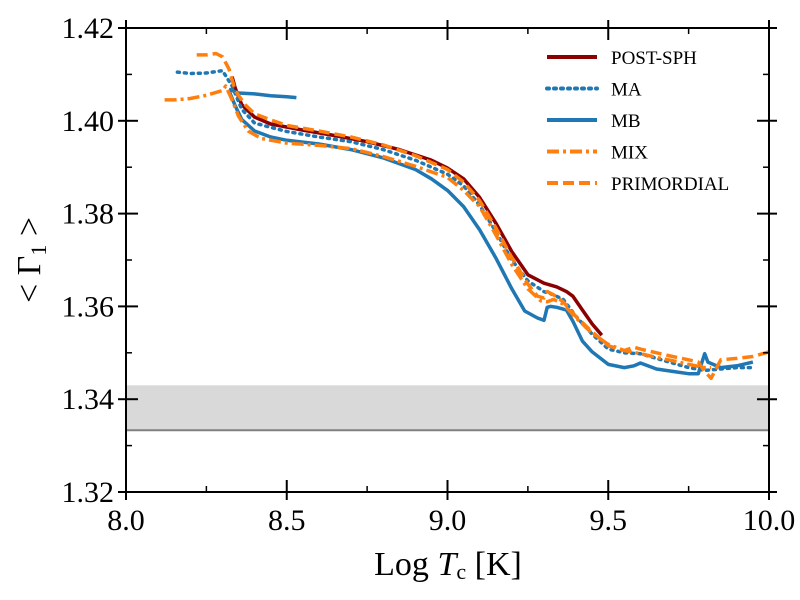 The image size is (800, 600). Describe the element at coordinates (626, 121) in the screenshot. I see `legend-label: MB` at that location.